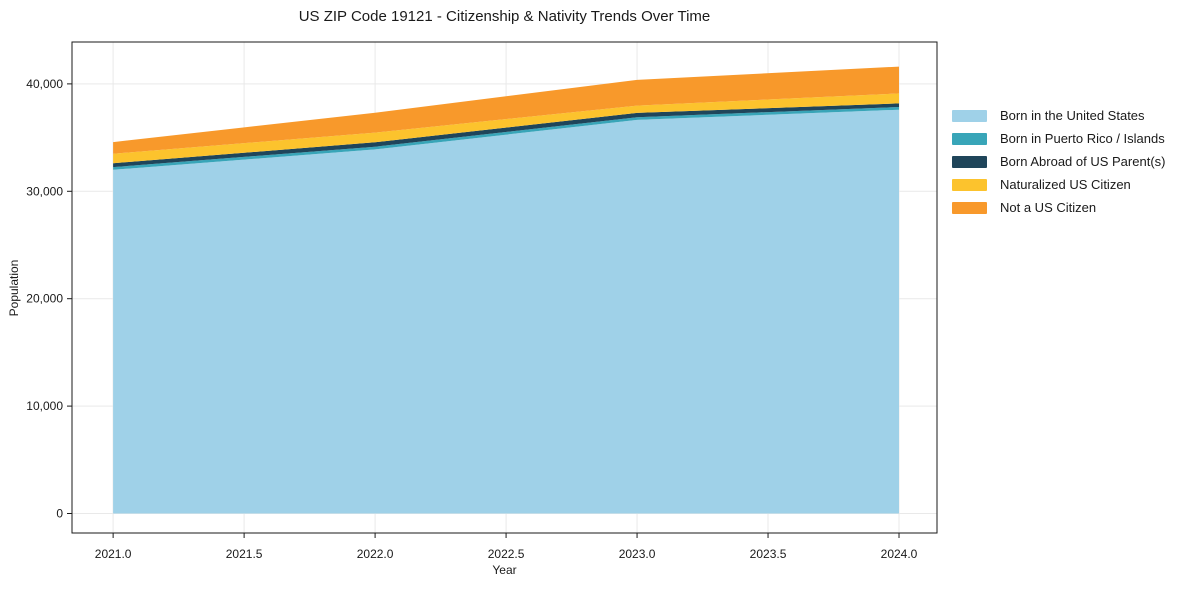  I want to click on legend-label: Born in the United States, so click(1072, 115).